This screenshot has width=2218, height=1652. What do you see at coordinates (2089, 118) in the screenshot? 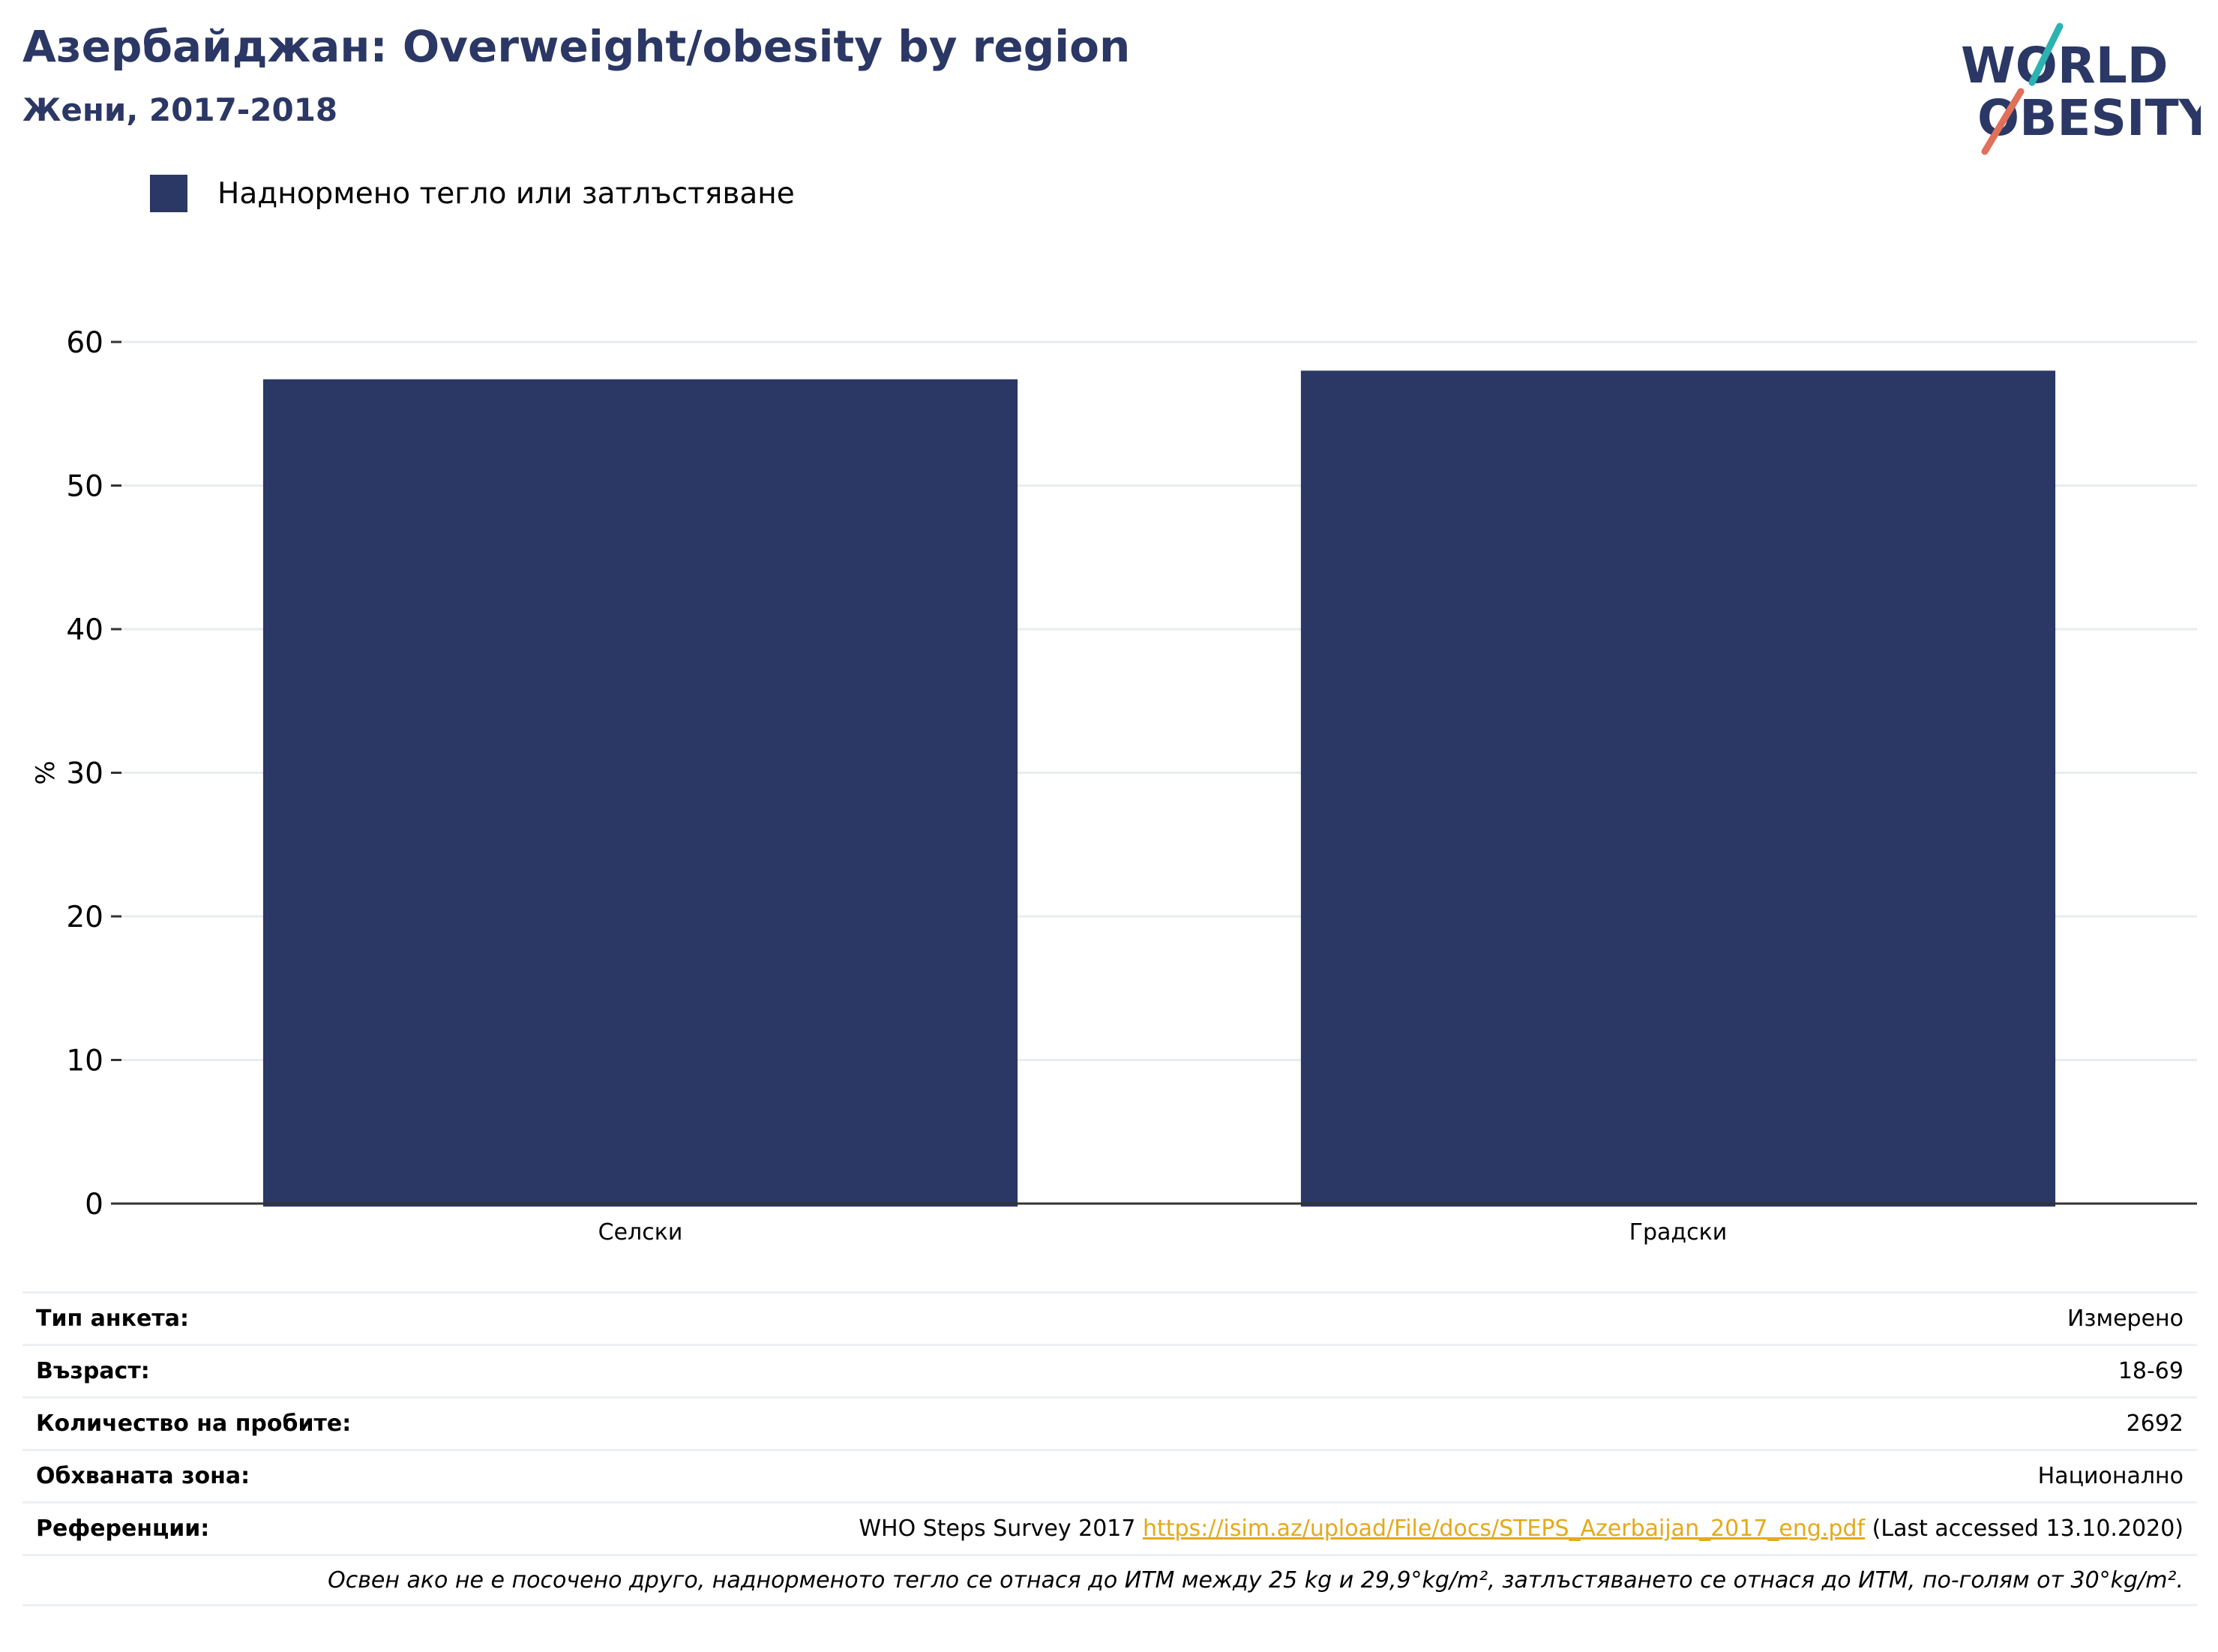
I see `logo-line-2: OBESITY` at bounding box center [2089, 118].